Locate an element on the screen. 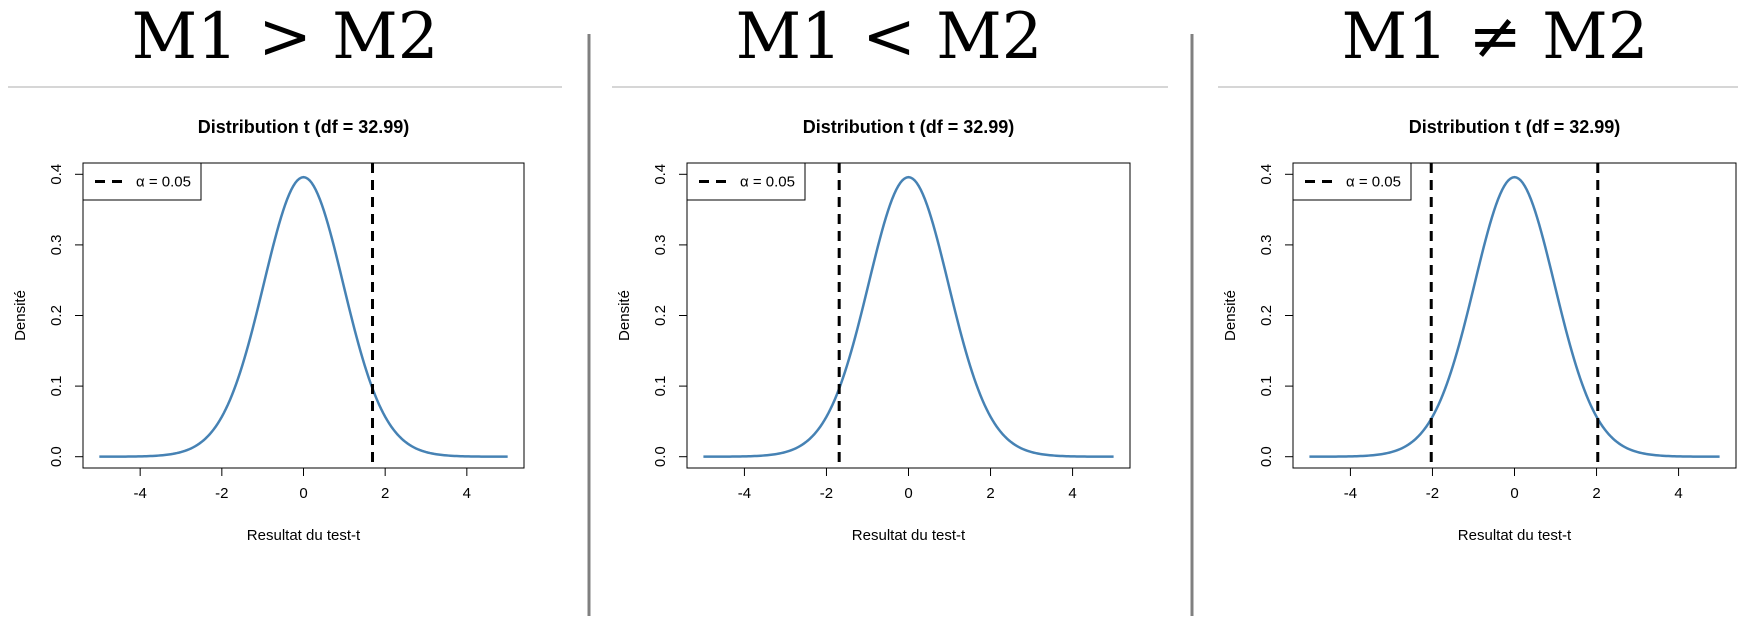  panel-heading: M1 > M2 is located at coordinates (285, 37).